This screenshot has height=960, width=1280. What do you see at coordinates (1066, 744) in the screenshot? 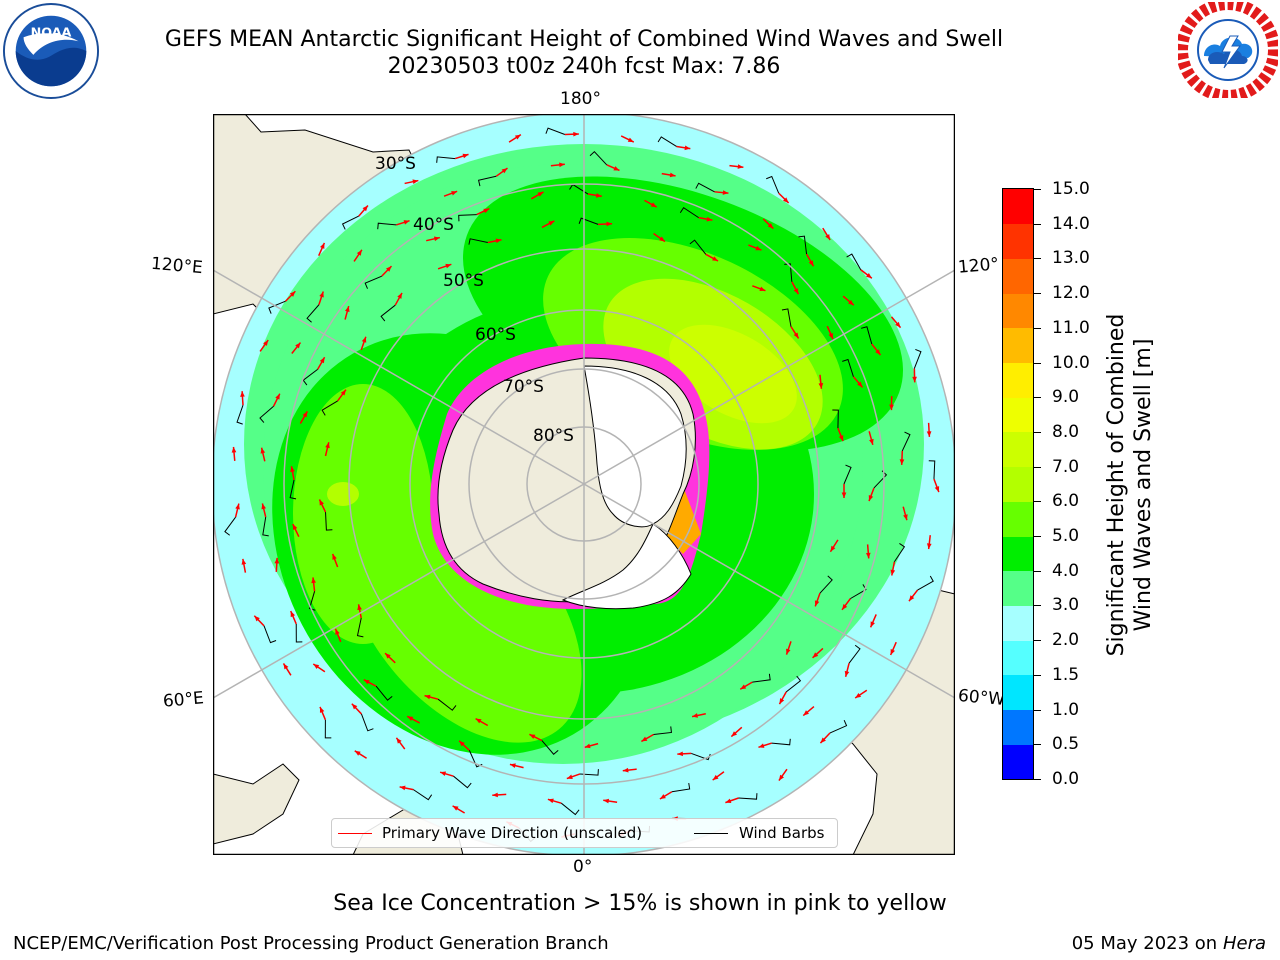
I see `colorbar-tick-label: 0.5` at bounding box center [1066, 744].